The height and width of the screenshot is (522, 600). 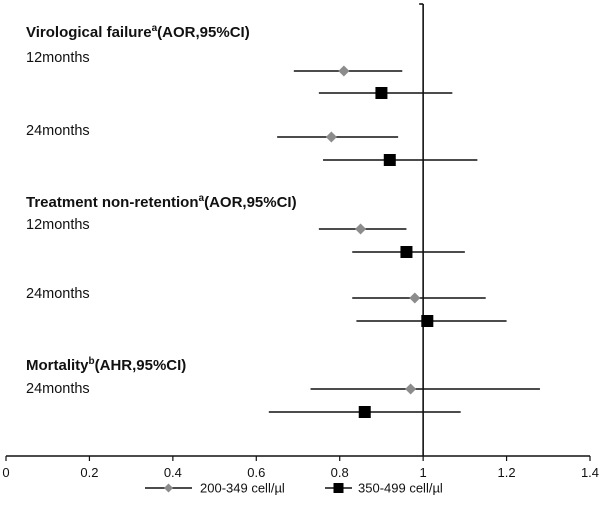 I want to click on group-heading: Virological failurea(AOR,95%CI), so click(x=138, y=32).